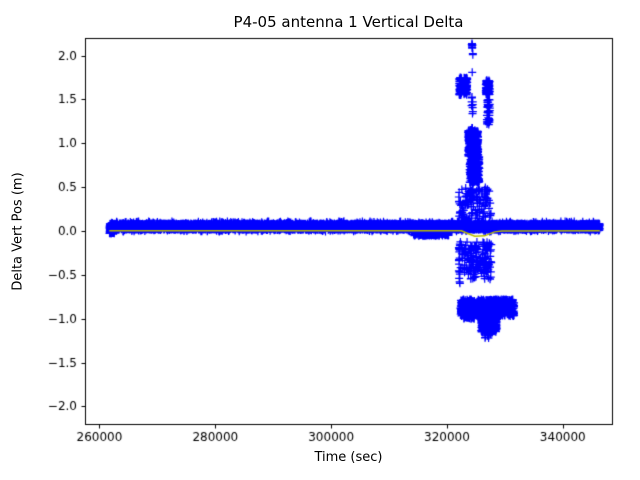 Image resolution: width=640 pixels, height=480 pixels. I want to click on x-axis-label: Time (sec), so click(348, 457).